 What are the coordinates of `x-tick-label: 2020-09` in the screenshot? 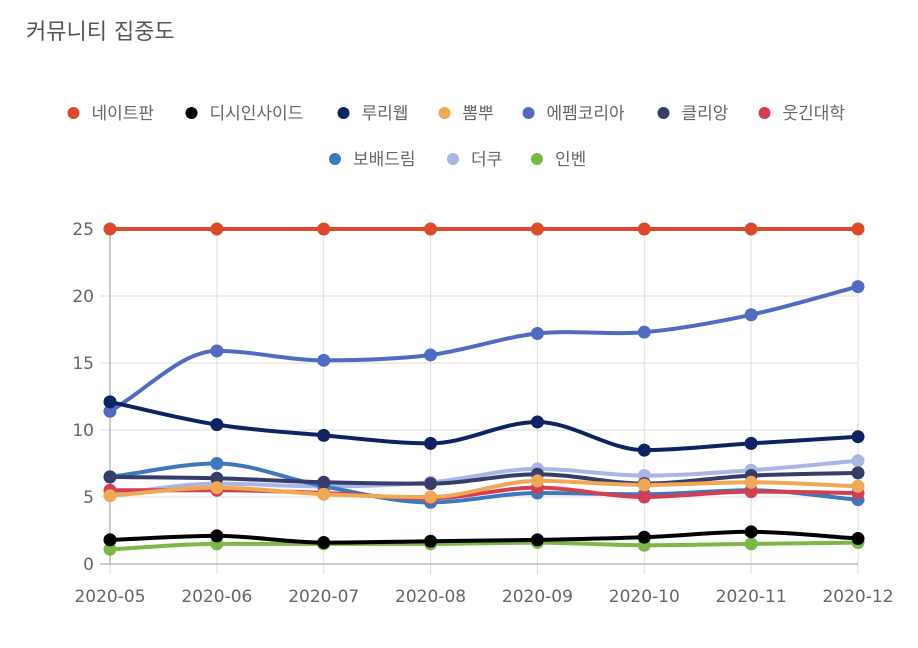 It's located at (537, 597).